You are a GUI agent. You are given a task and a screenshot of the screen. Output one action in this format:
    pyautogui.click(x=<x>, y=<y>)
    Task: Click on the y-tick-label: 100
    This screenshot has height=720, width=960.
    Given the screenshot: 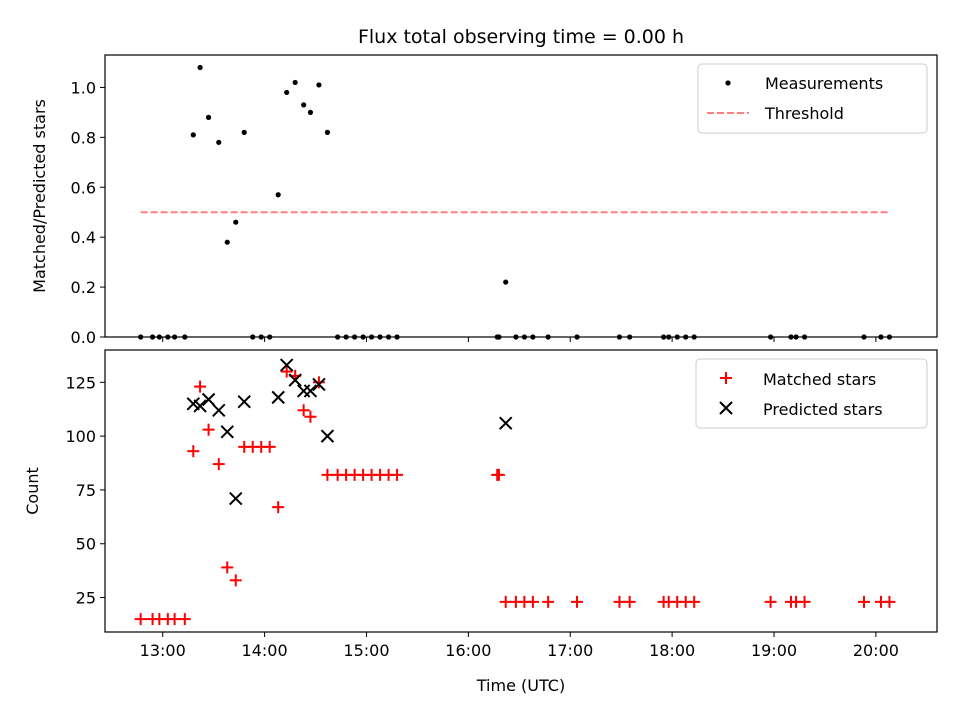 What is the action you would take?
    pyautogui.click(x=80, y=436)
    